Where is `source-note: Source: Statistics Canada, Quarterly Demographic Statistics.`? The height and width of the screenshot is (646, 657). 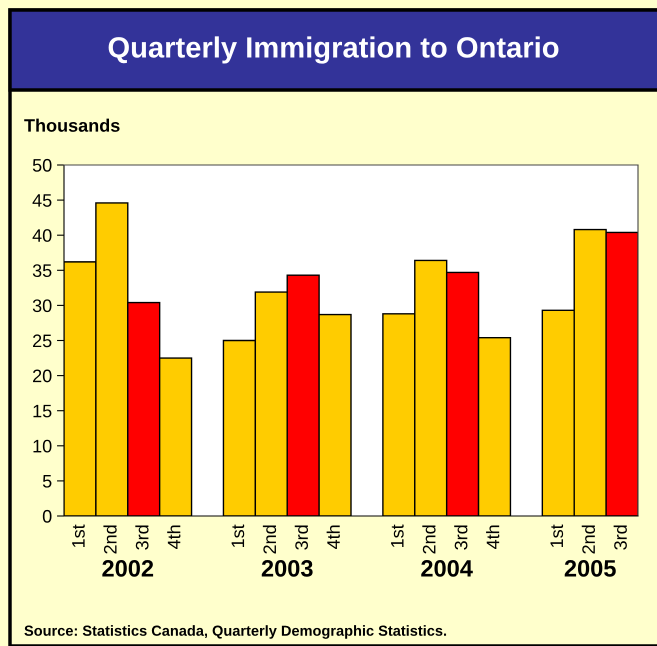 source-note: Source: Statistics Canada, Quarterly Demographic Statistics. is located at coordinates (235, 632).